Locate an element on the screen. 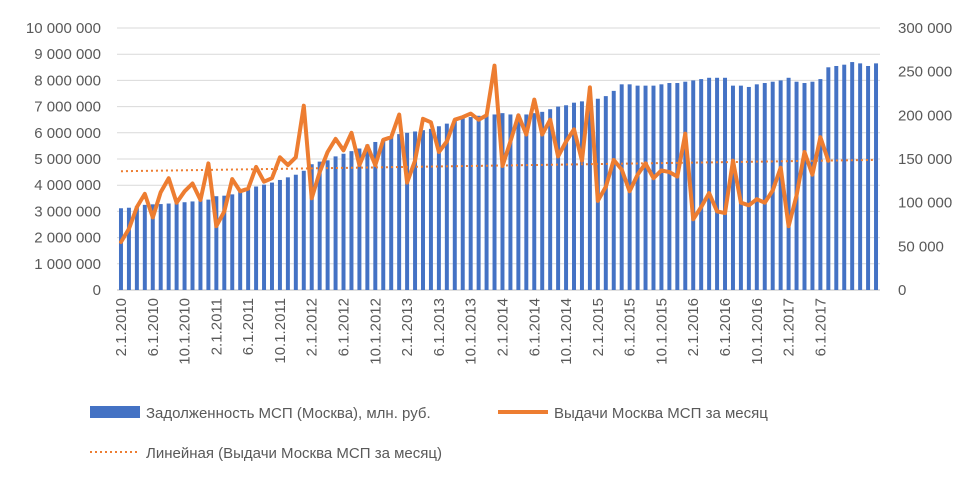 Image resolution: width=976 pixels, height=484 pixels. x-tick-label: 10.1.2013 is located at coordinates (471, 331).